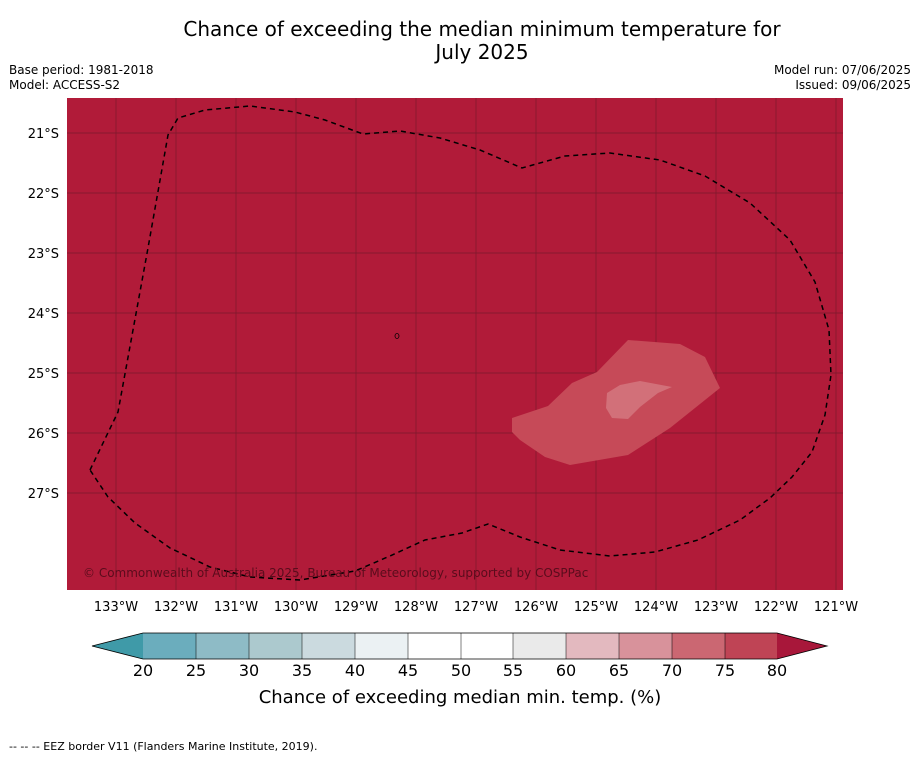 Image resolution: width=919 pixels, height=758 pixels. I want to click on lon-label: 121°W, so click(836, 607).